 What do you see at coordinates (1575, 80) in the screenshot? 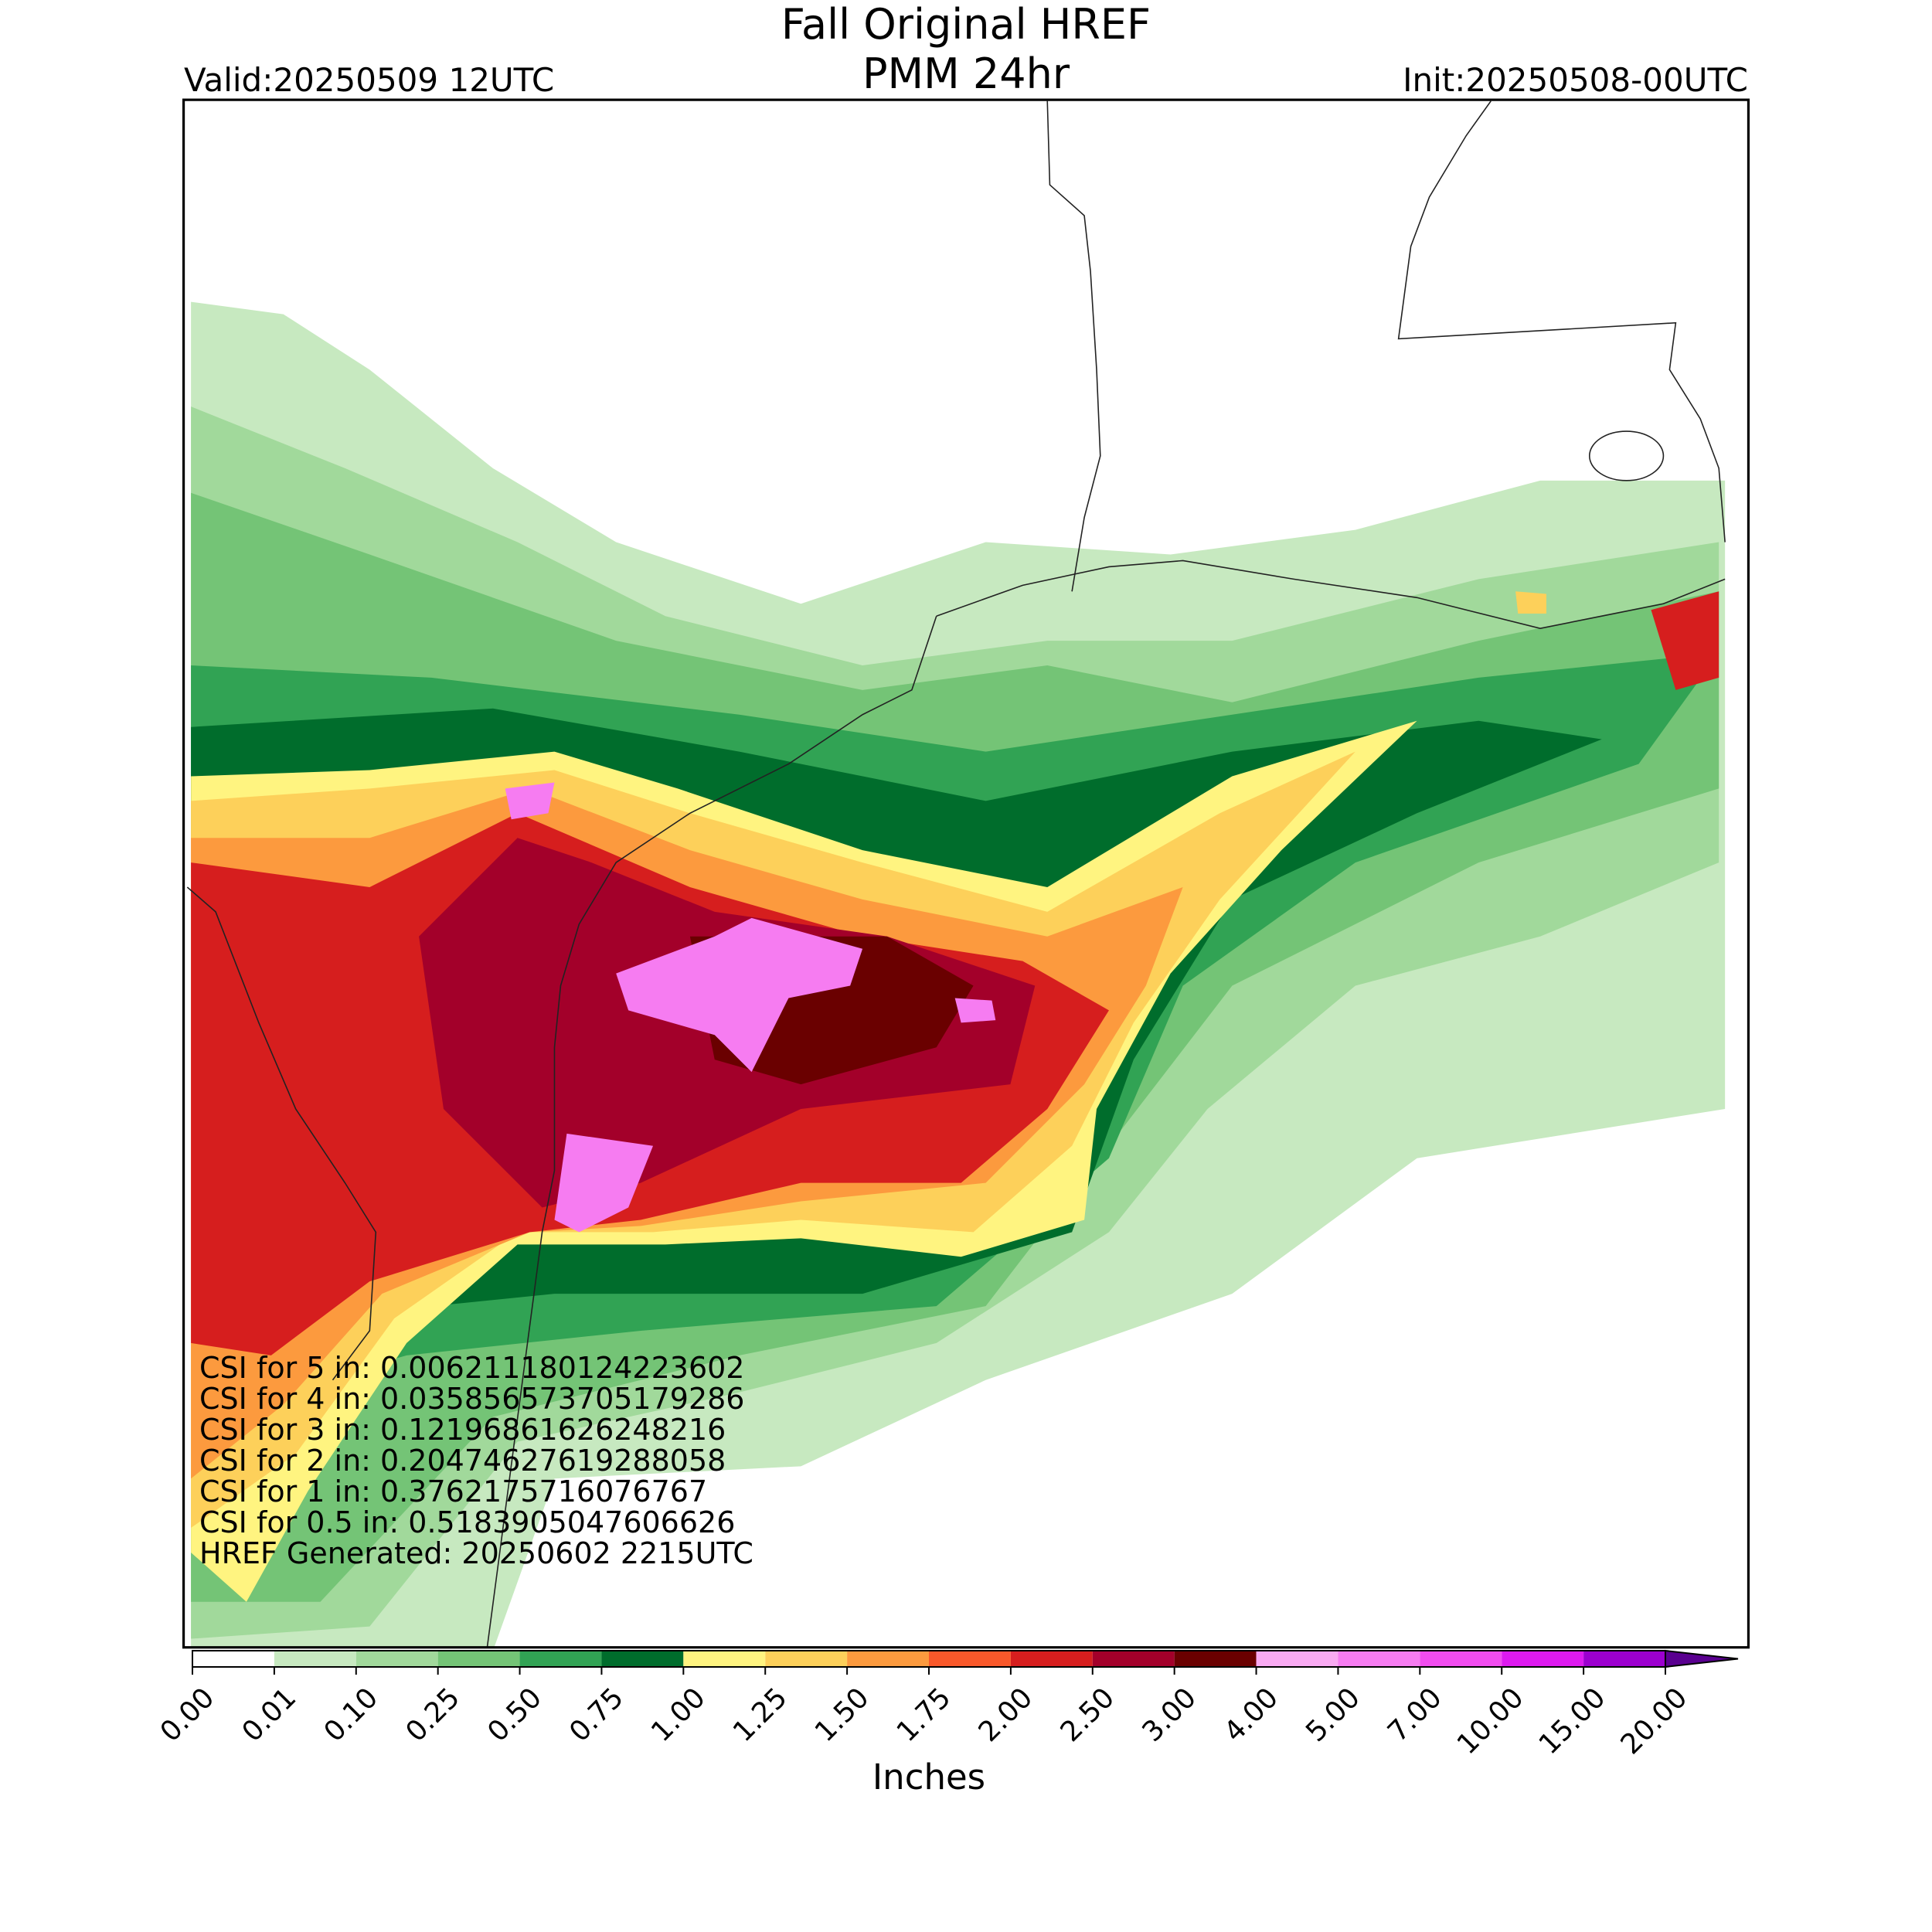
I see `init-time: Init:20250508-00UTC` at bounding box center [1575, 80].